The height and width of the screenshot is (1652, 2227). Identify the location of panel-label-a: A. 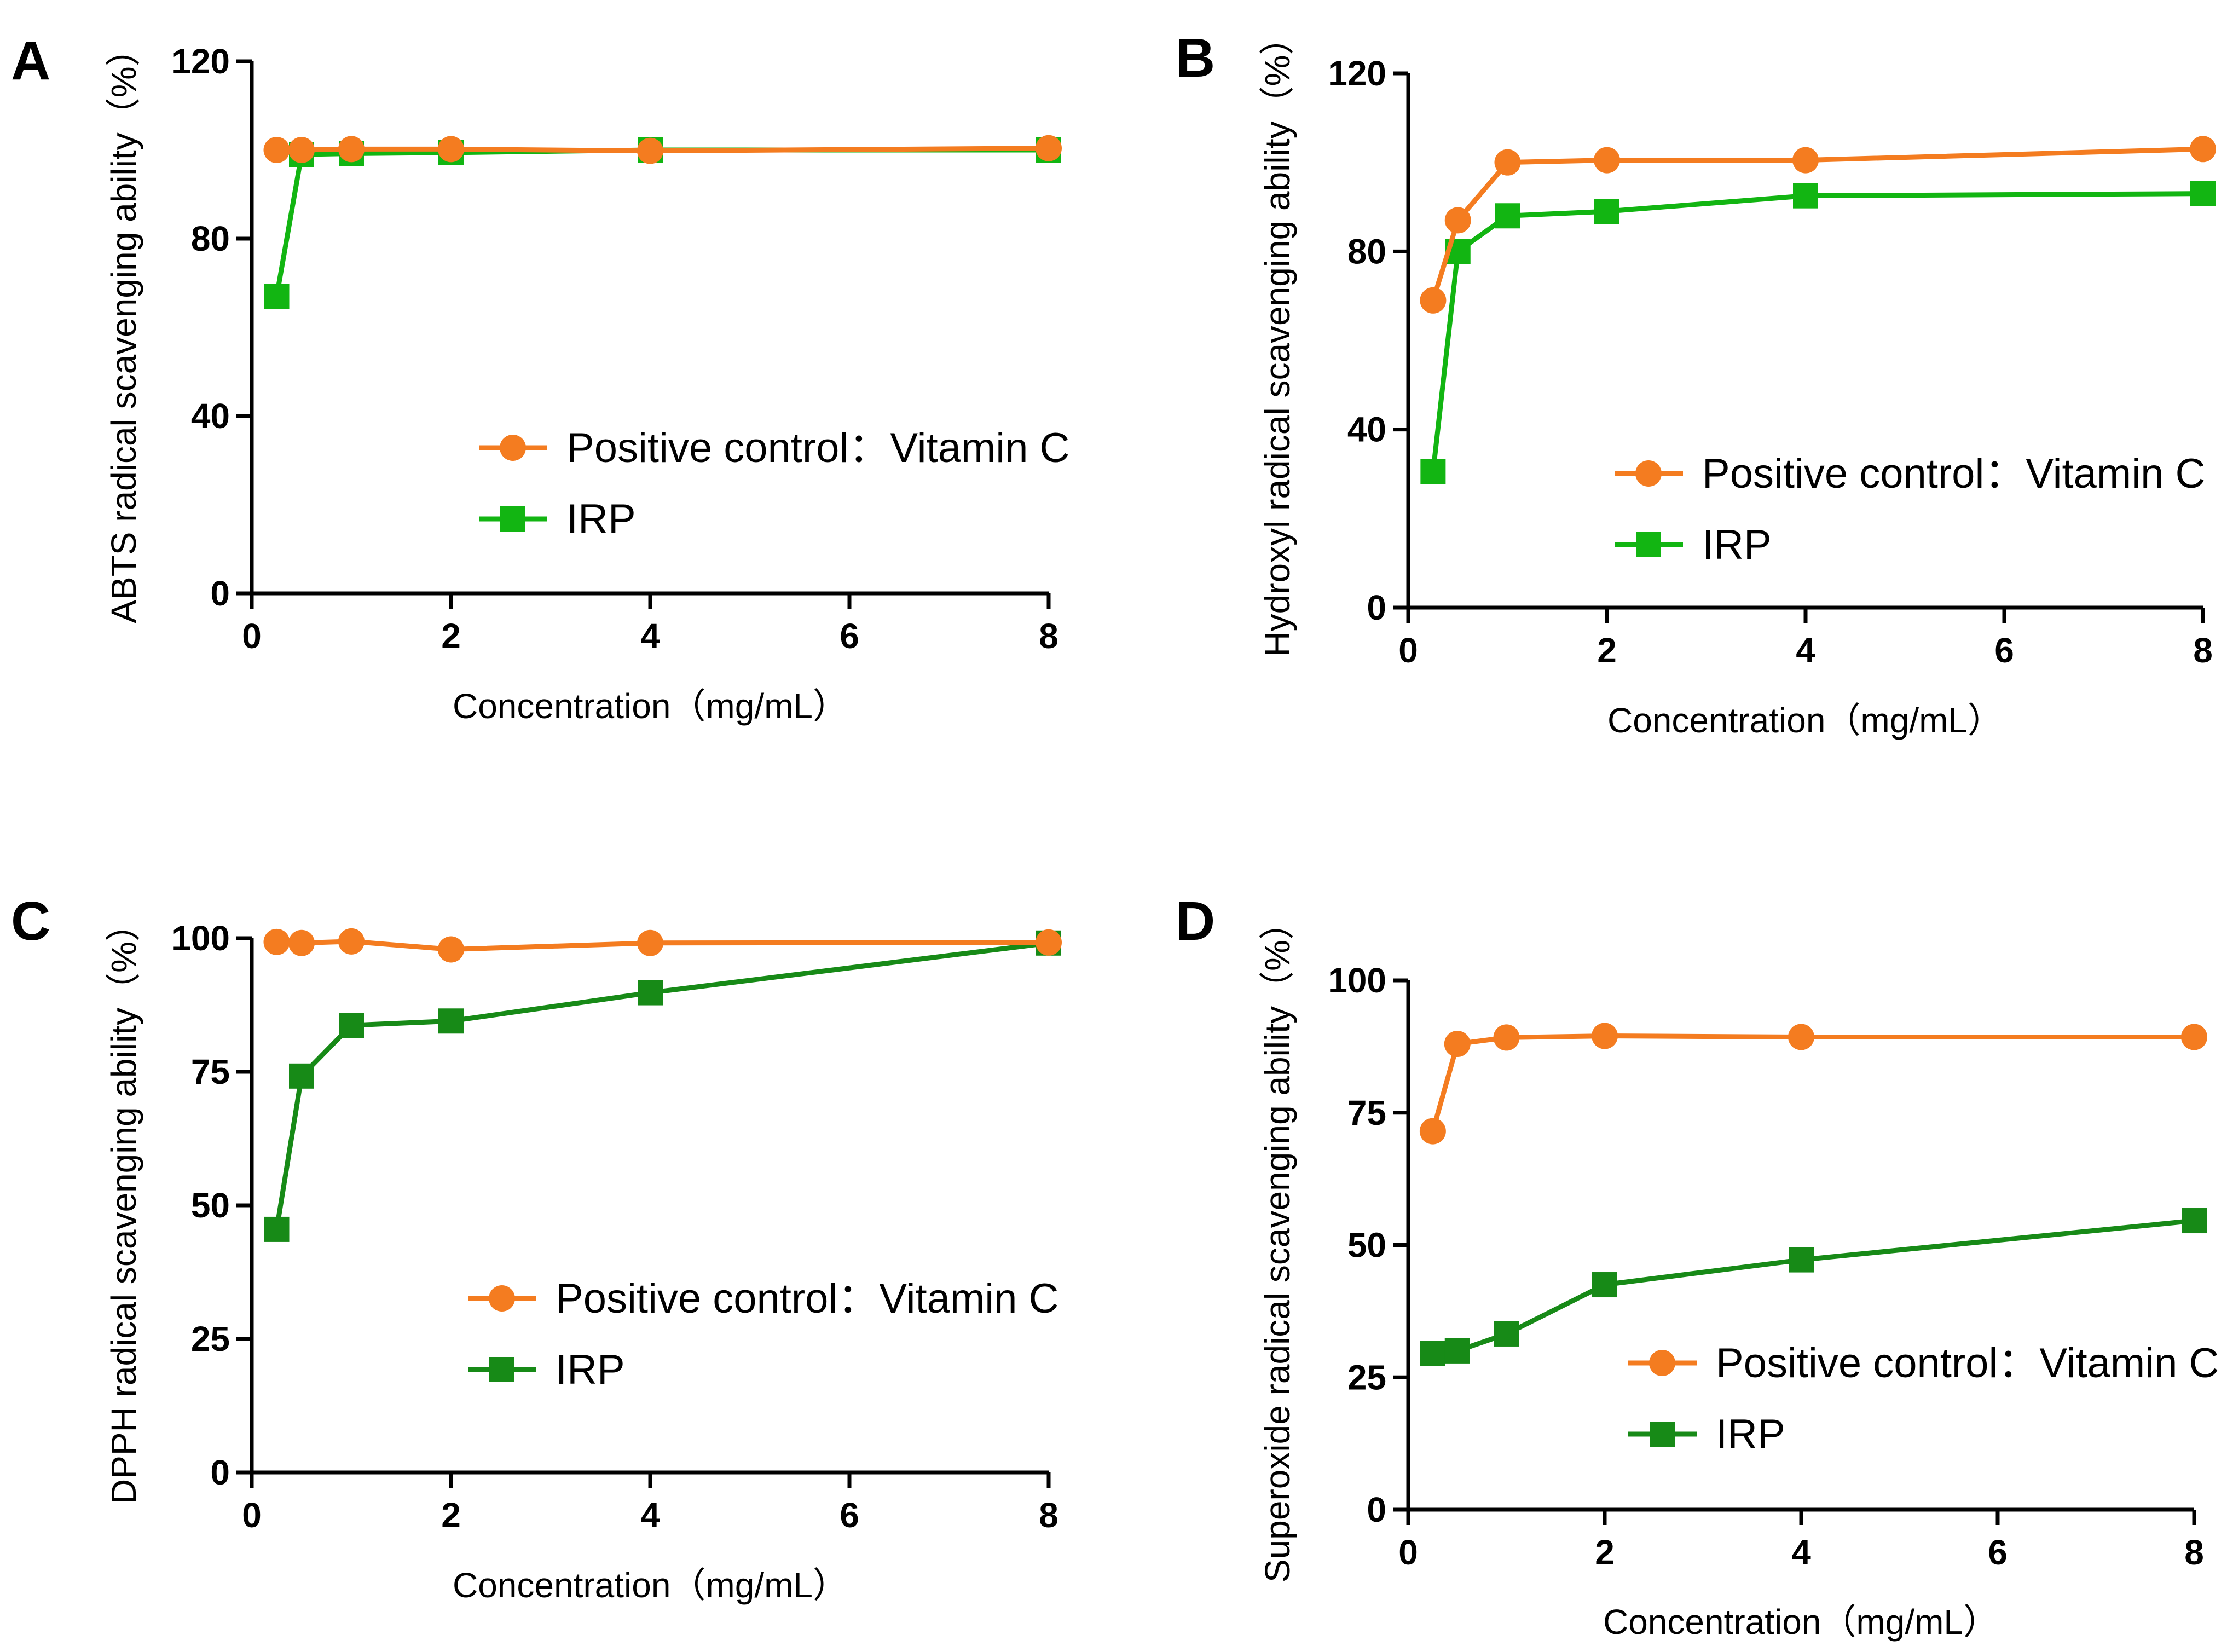
(31, 60).